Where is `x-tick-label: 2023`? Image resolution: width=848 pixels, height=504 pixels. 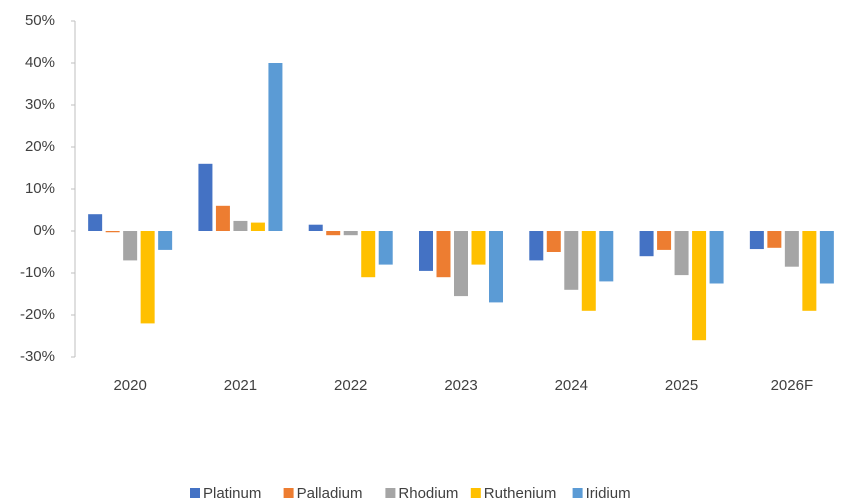
x-tick-label: 2023 is located at coordinates (460, 385).